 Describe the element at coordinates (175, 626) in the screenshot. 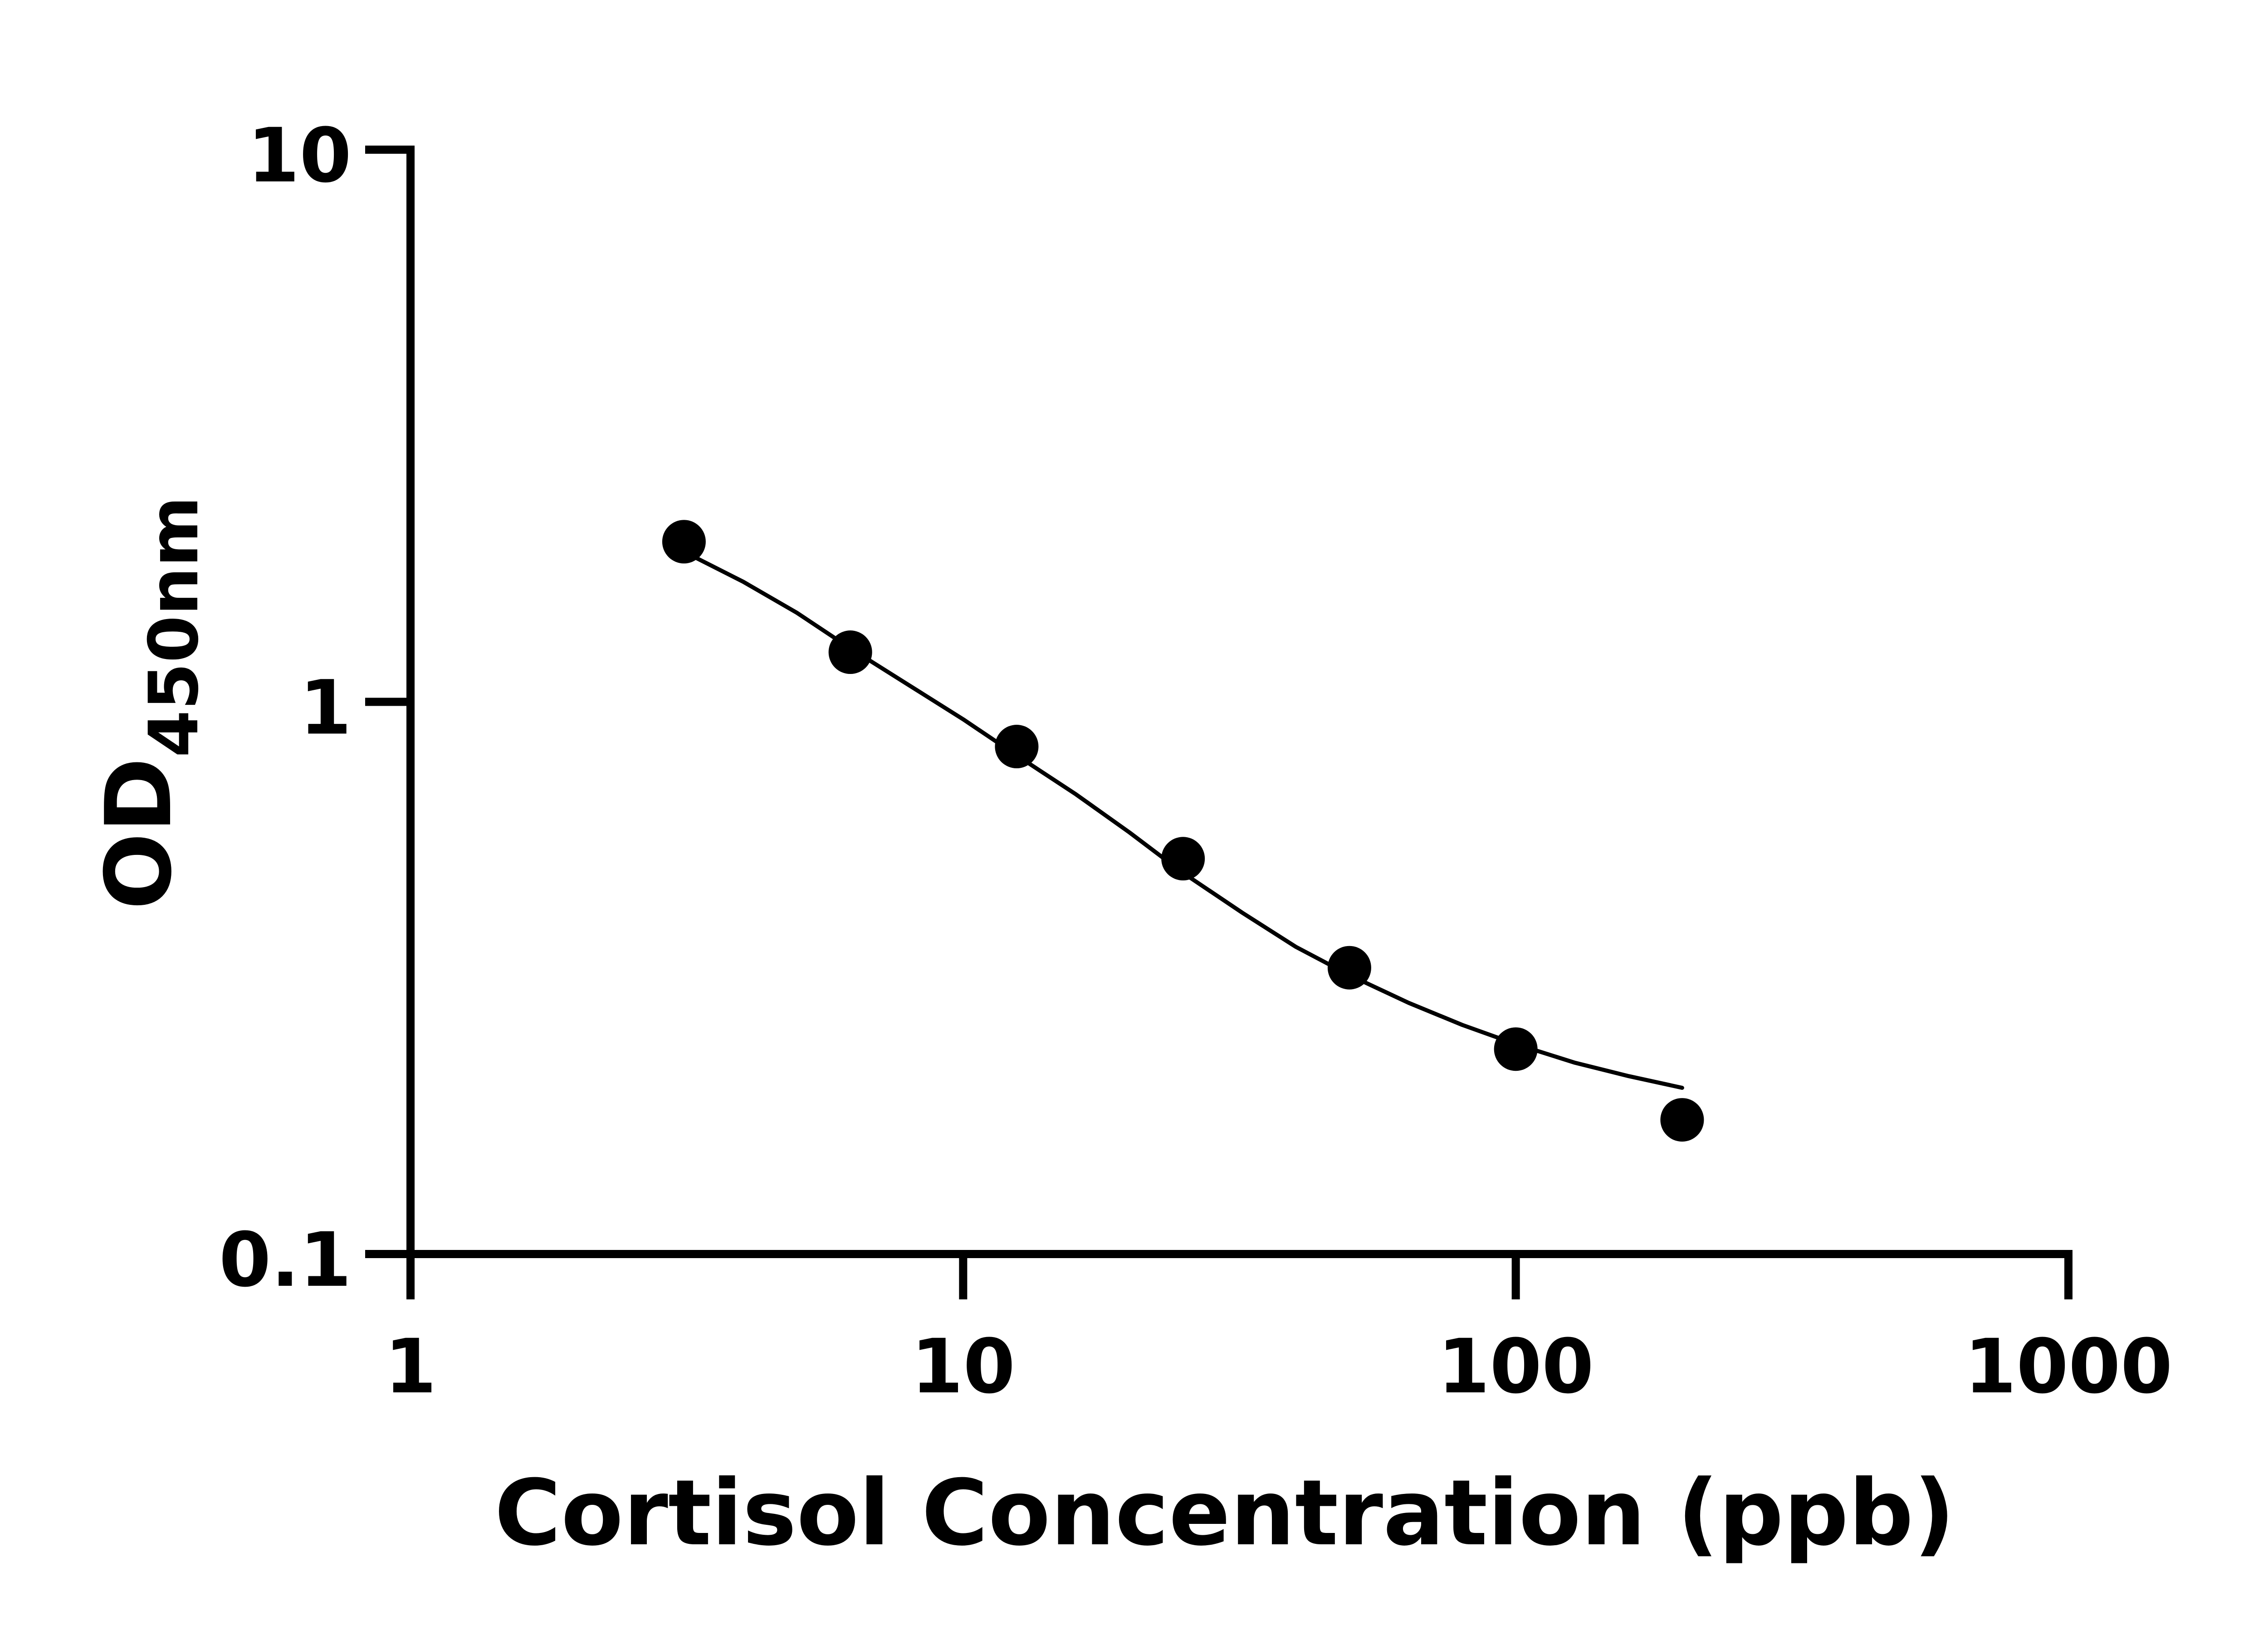

I see `y-axis-label-subscript: 450nm` at that location.